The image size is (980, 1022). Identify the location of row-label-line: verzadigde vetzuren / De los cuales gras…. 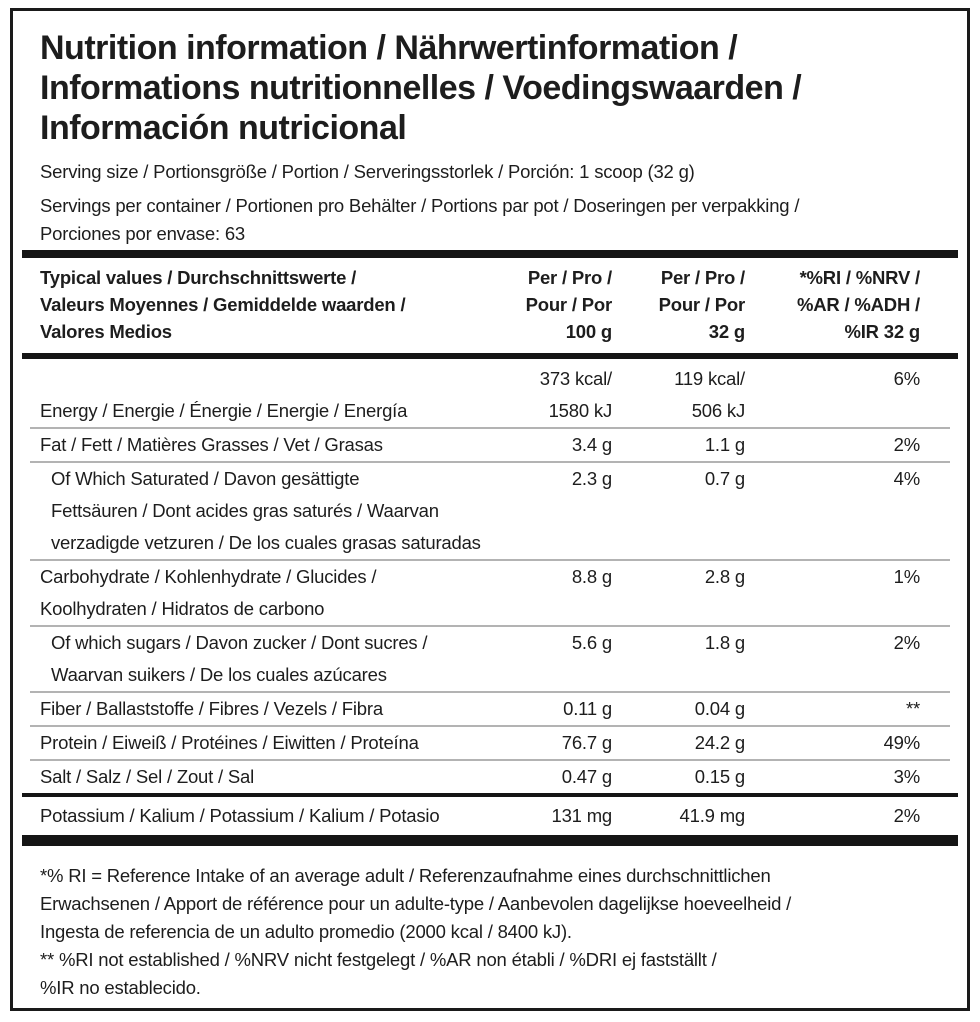
(266, 542).